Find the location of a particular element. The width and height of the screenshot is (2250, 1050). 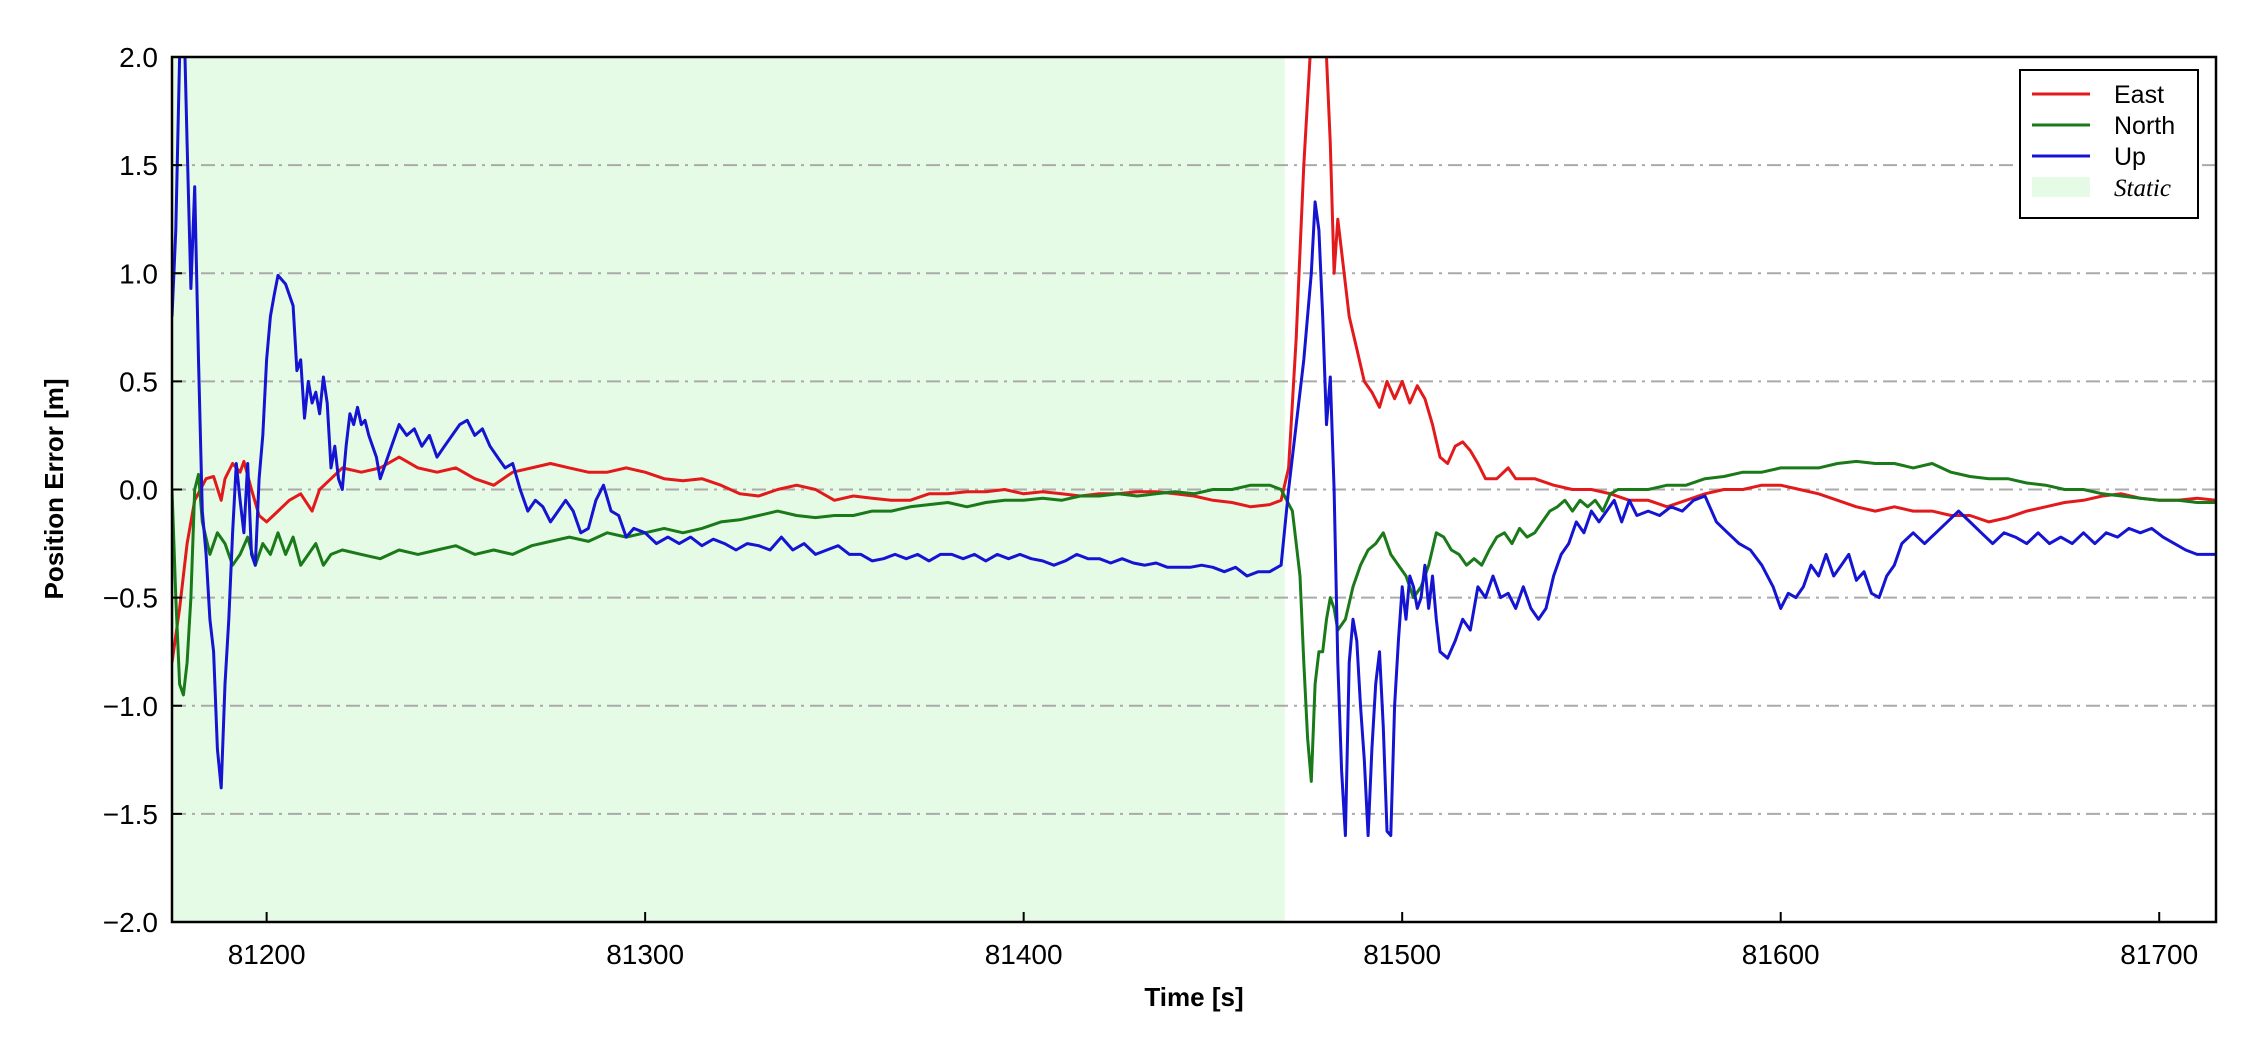

y-tick-label: 0.5 is located at coordinates (138, 381).